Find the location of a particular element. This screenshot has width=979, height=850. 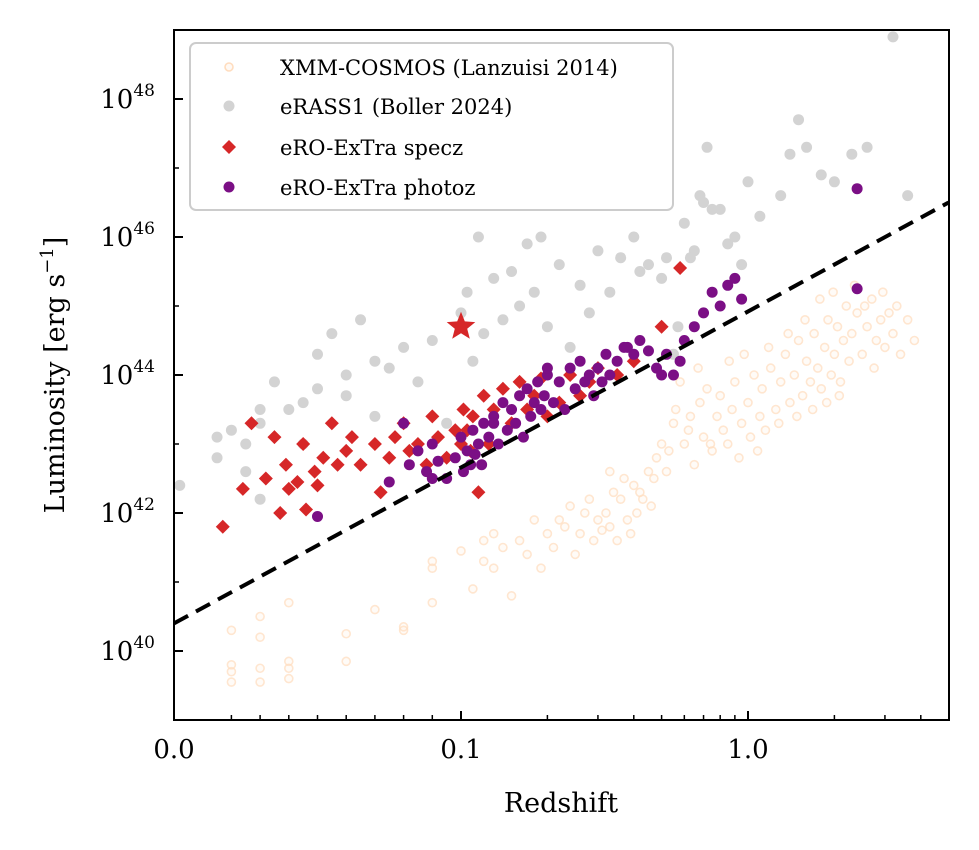

x-tick-label: 0.0 is located at coordinates (173, 750).